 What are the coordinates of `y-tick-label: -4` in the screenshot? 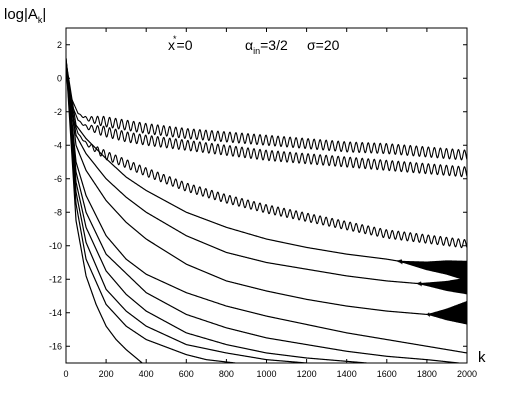 It's located at (58, 145).